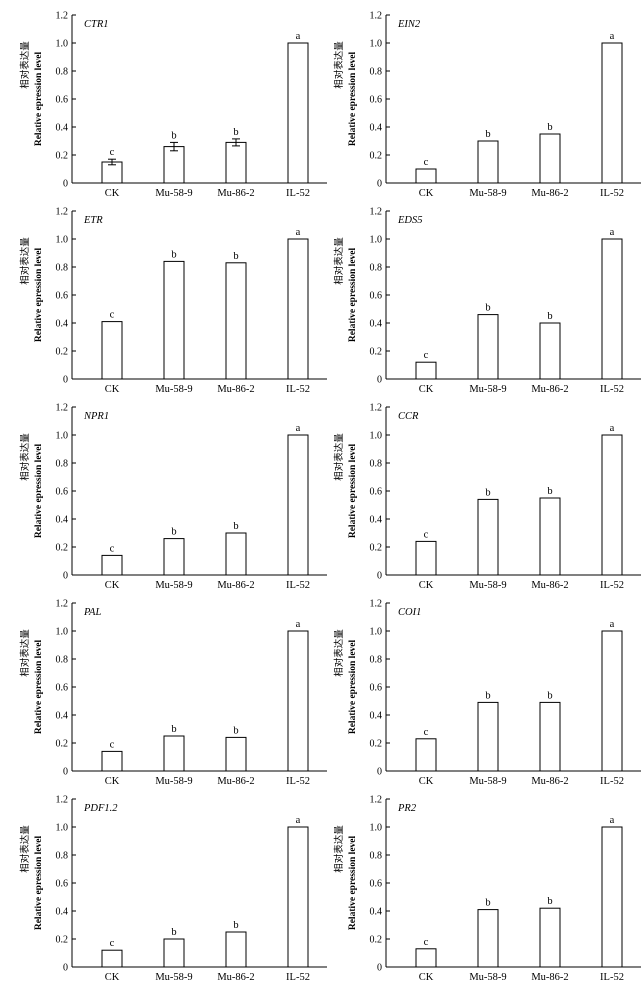 The height and width of the screenshot is (1000, 643). I want to click on gene-title: COI1, so click(409, 612).